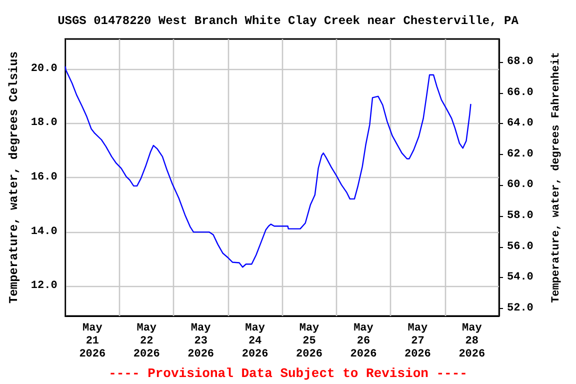  What do you see at coordinates (288, 373) in the screenshot?
I see `text: ---- Provisional Data Subject to Revision ----` at bounding box center [288, 373].